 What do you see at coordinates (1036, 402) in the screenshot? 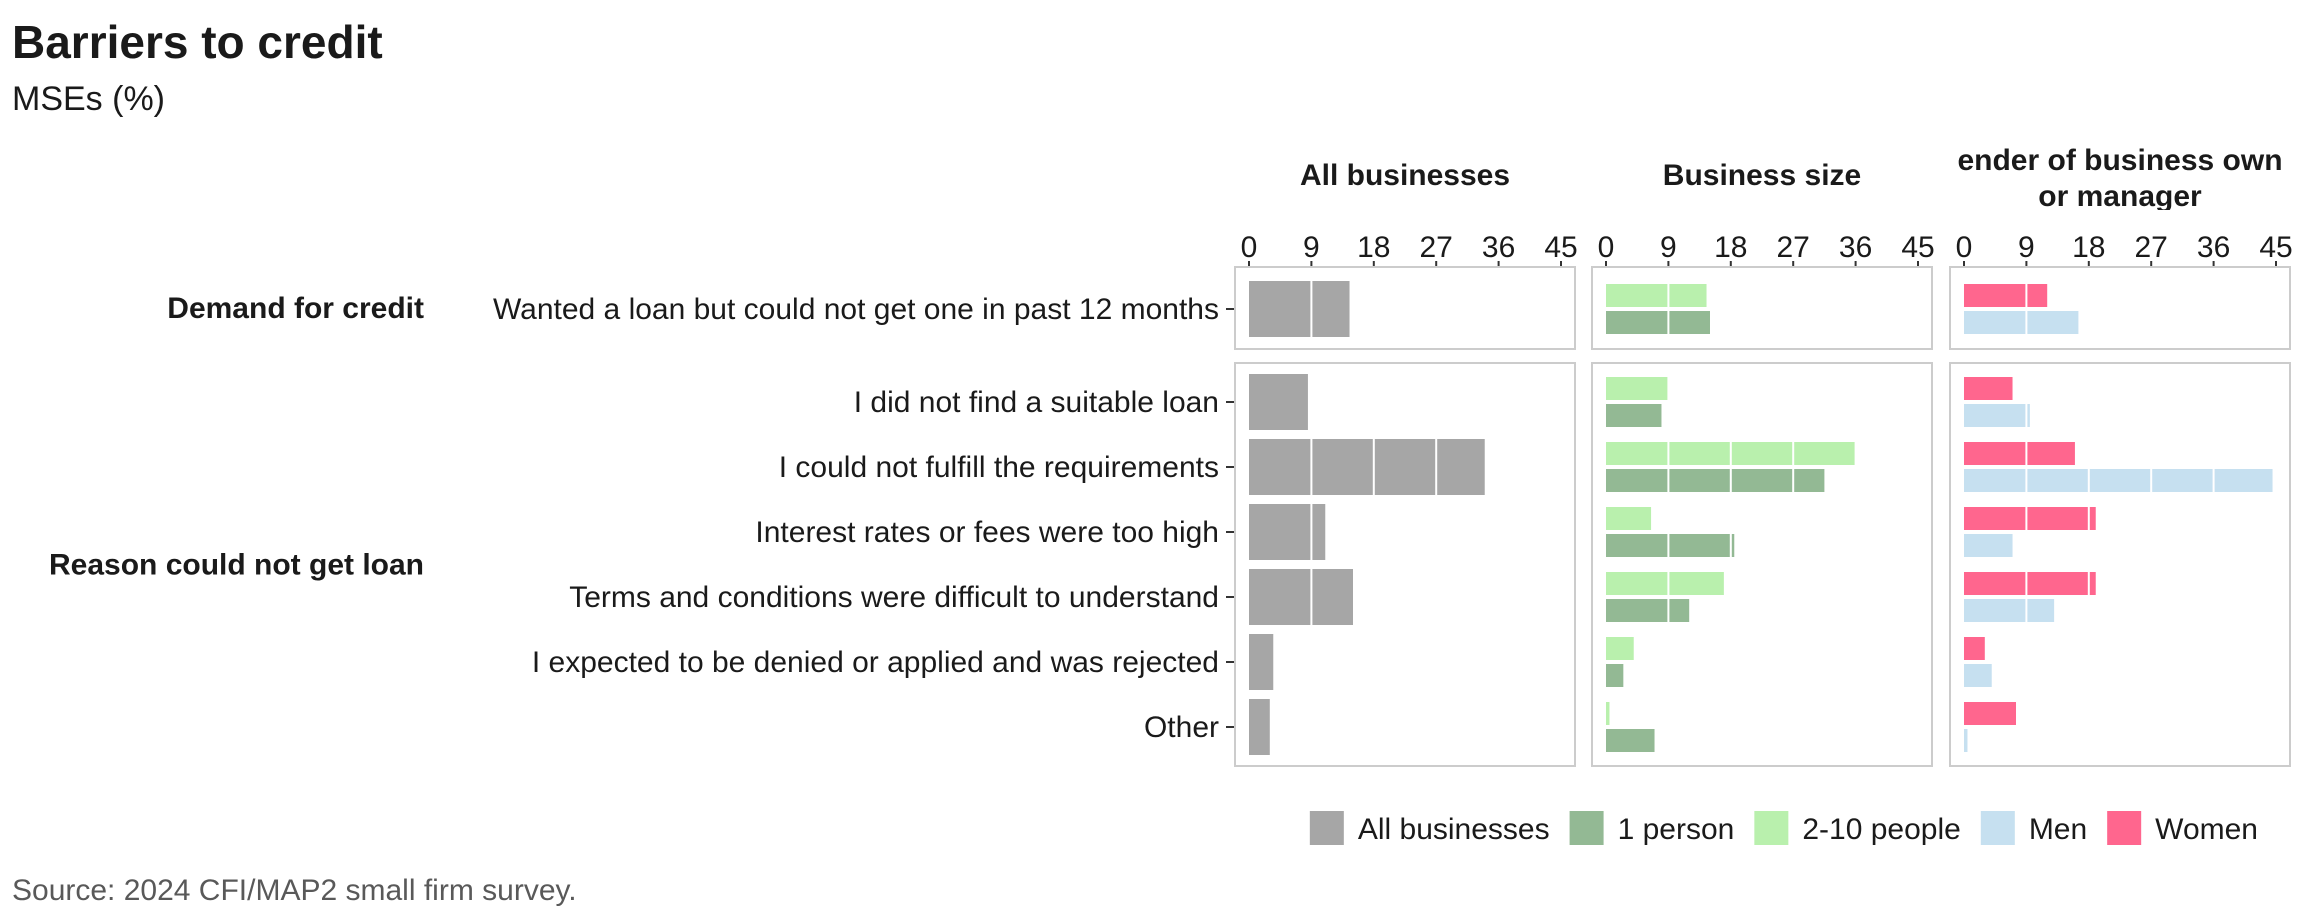
I see `category-label: I did not find a suitable loan` at bounding box center [1036, 402].